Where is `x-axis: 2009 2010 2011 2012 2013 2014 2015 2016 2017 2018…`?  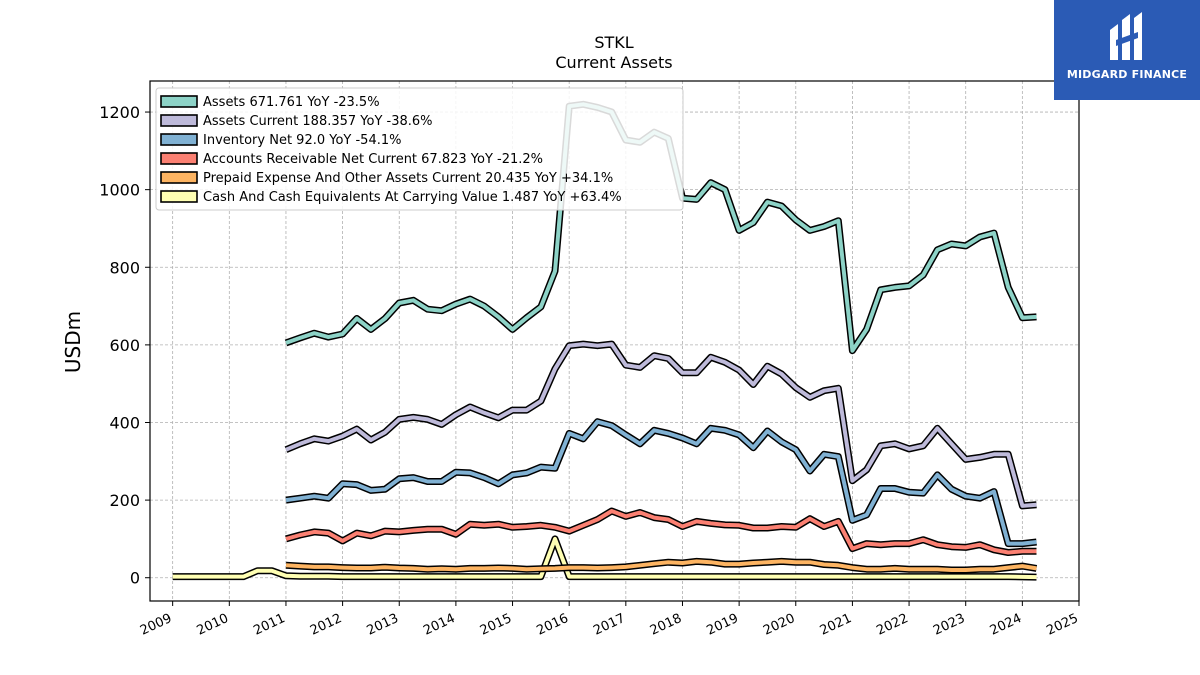
x-axis: 2009 2010 2011 2012 2013 2014 2015 2016 2017 2018… is located at coordinates (609, 620).